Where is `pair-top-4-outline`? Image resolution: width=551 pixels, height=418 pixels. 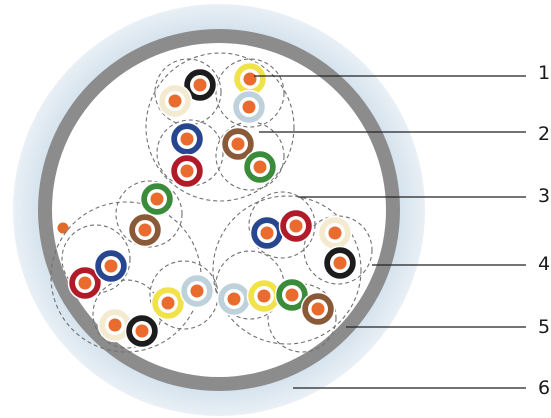 pair-top-4-outline is located at coordinates (250, 156).